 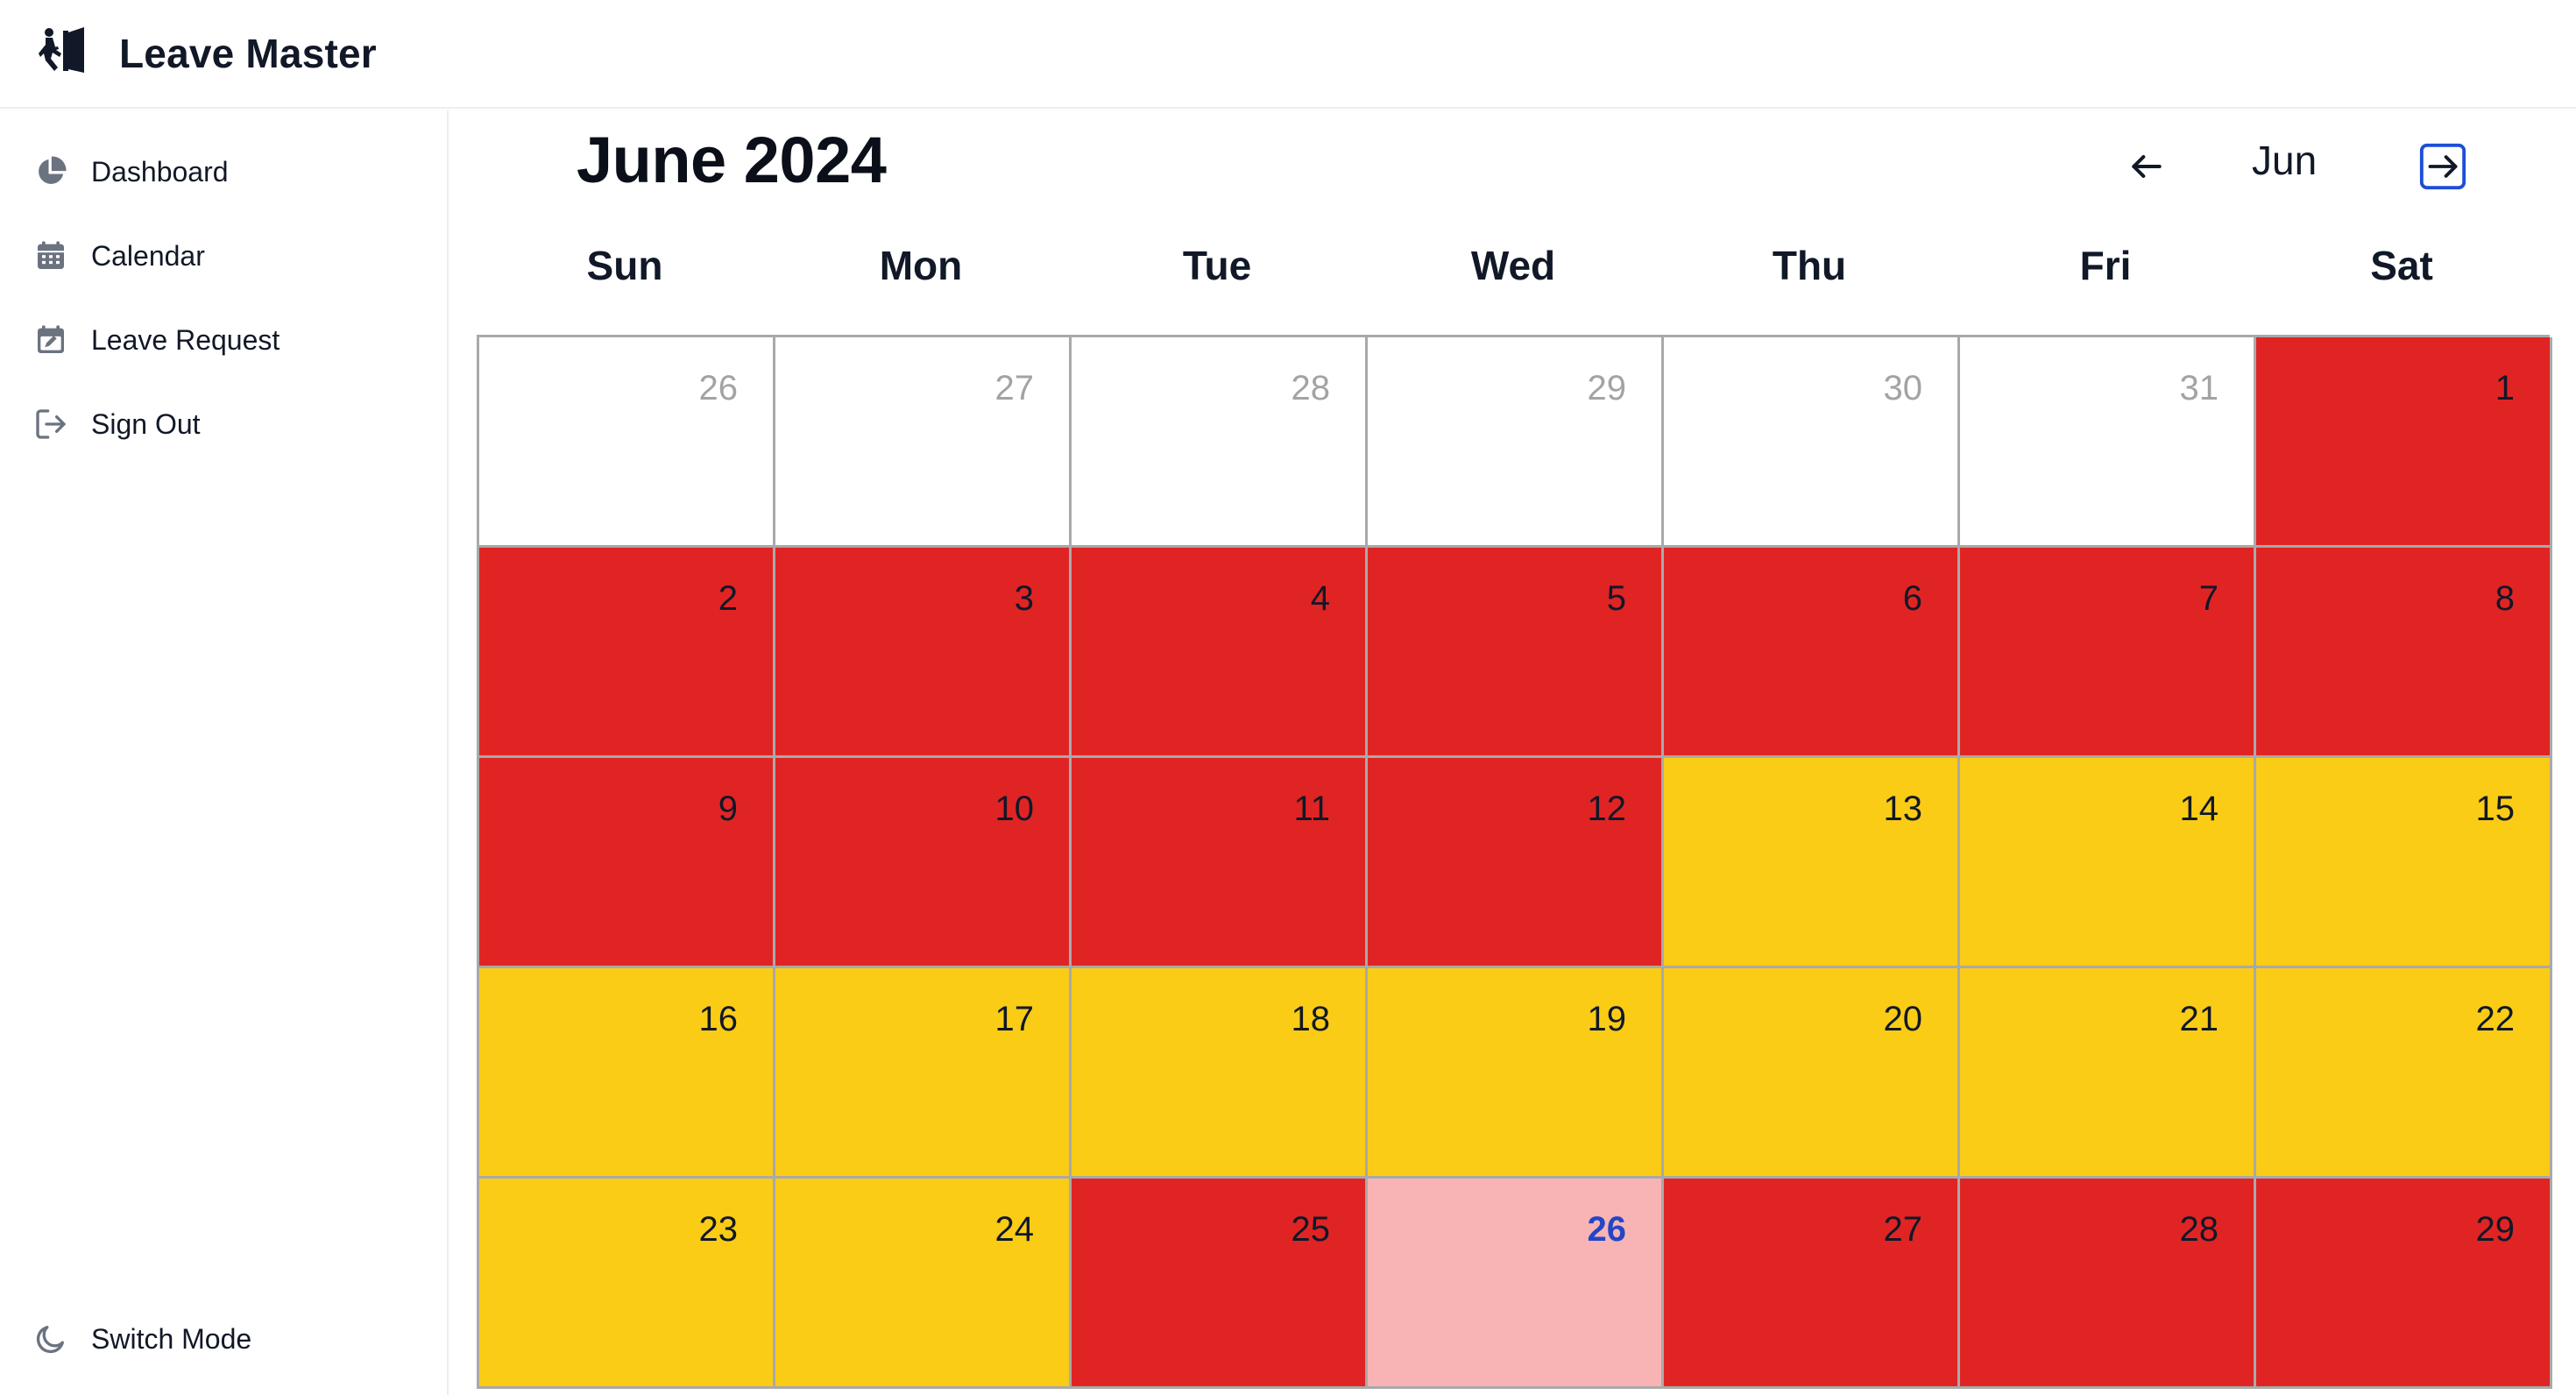 I want to click on sidebar-item-label: Dashboard, so click(x=160, y=171).